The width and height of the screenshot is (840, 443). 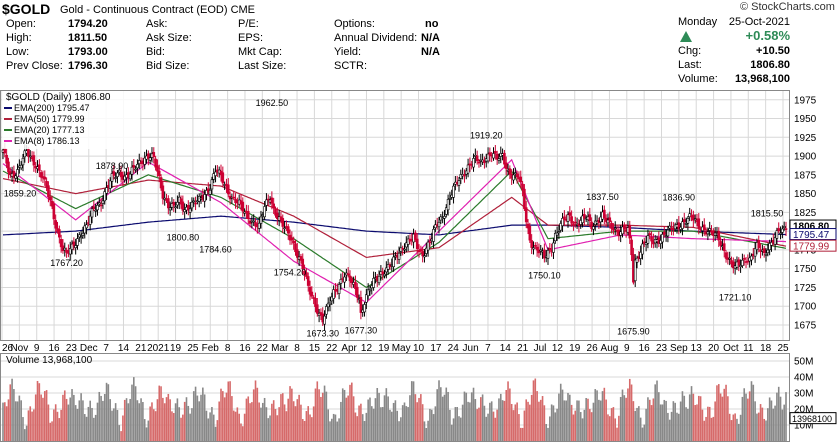 I want to click on x-tick-label: Dec, so click(x=89, y=348).